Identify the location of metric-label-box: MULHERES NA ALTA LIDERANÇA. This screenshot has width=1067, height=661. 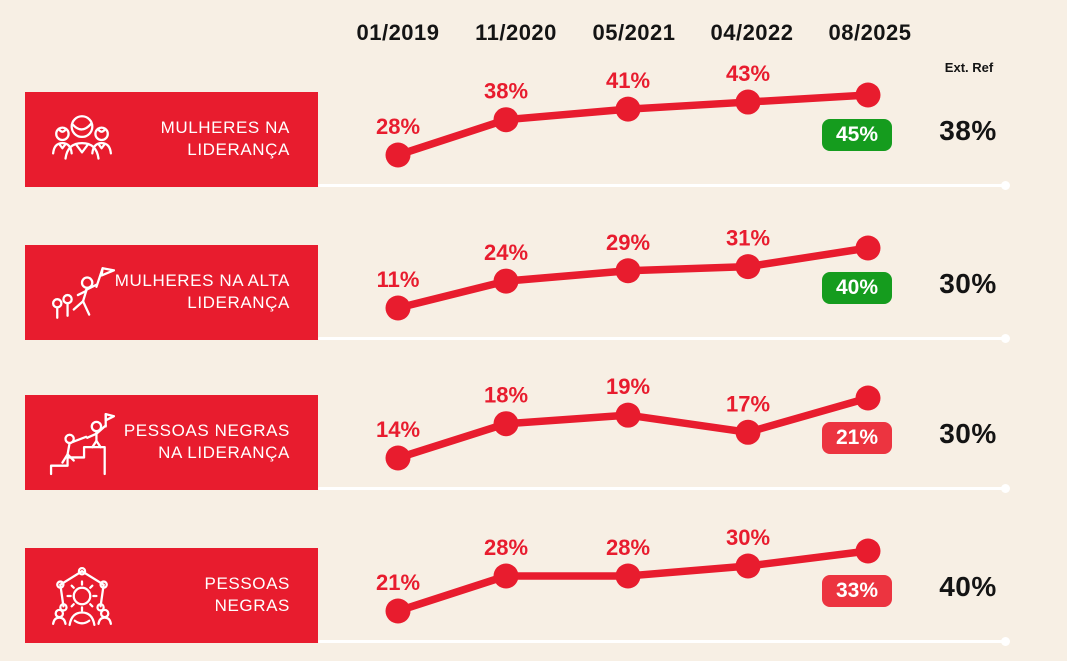
(171, 292).